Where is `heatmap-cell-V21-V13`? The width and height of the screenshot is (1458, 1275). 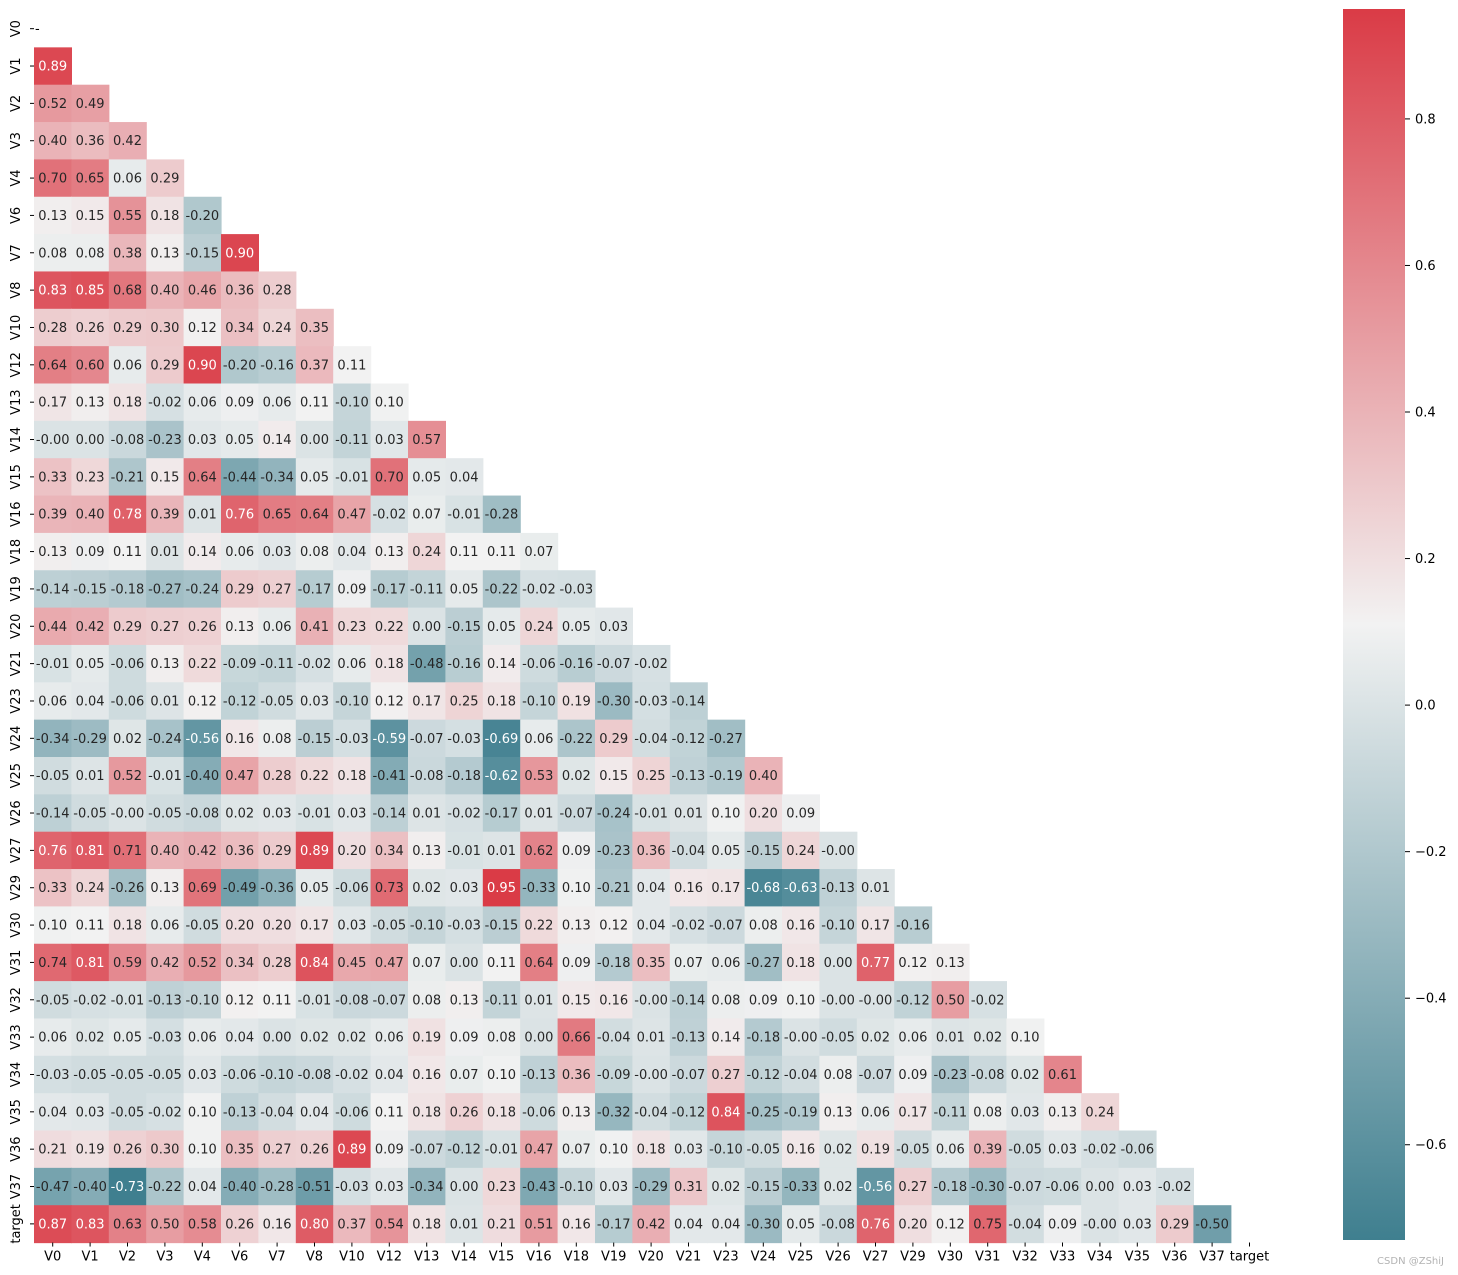
heatmap-cell-V21-V13 is located at coordinates (427, 663).